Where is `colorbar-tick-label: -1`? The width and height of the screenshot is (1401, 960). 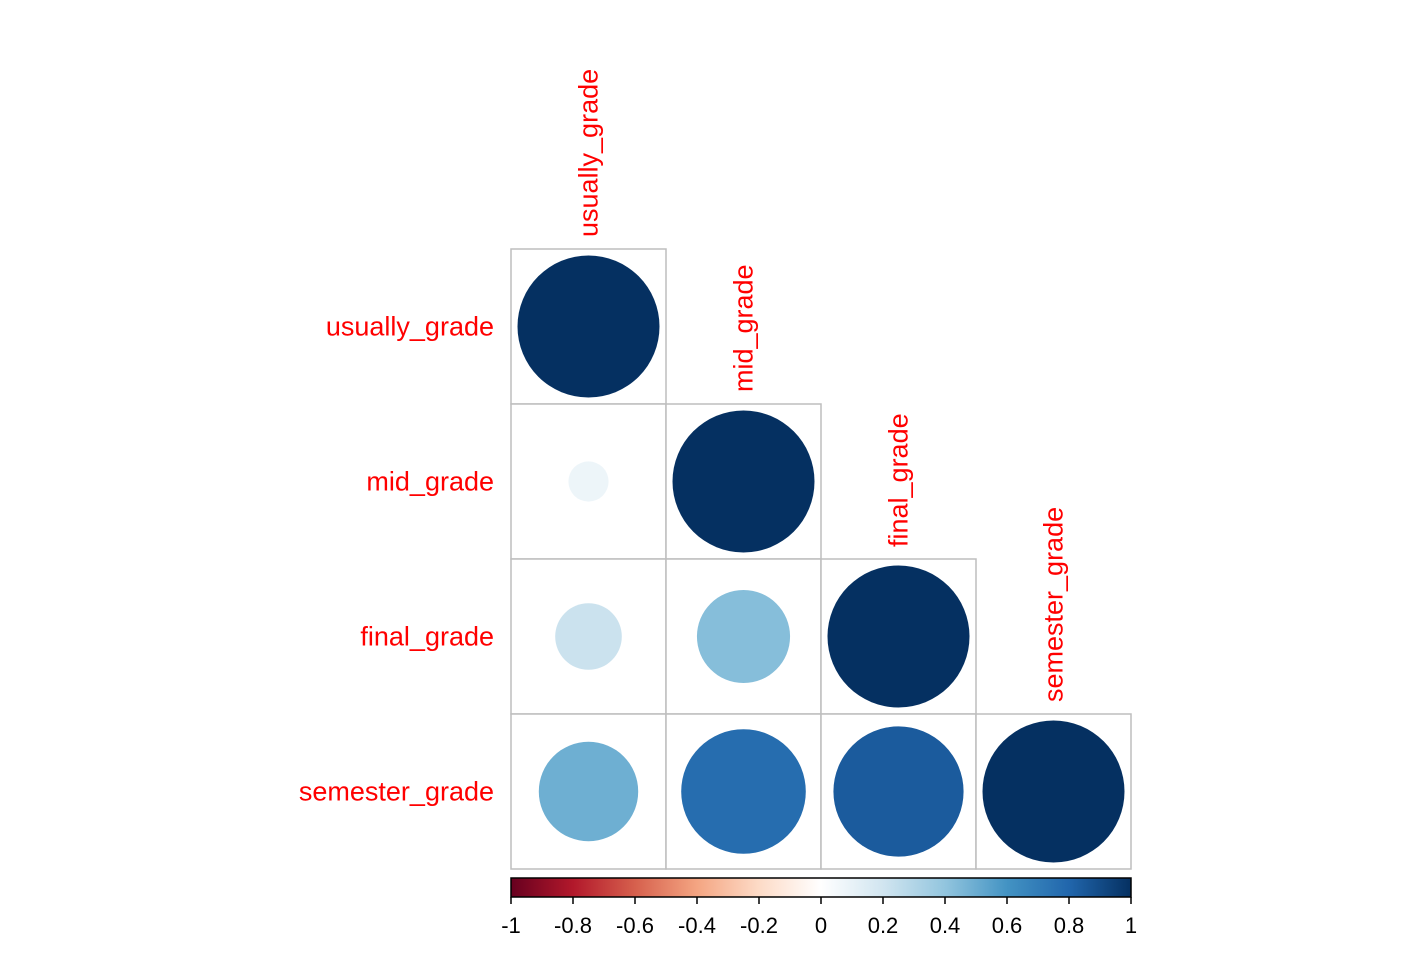 colorbar-tick-label: -1 is located at coordinates (511, 925).